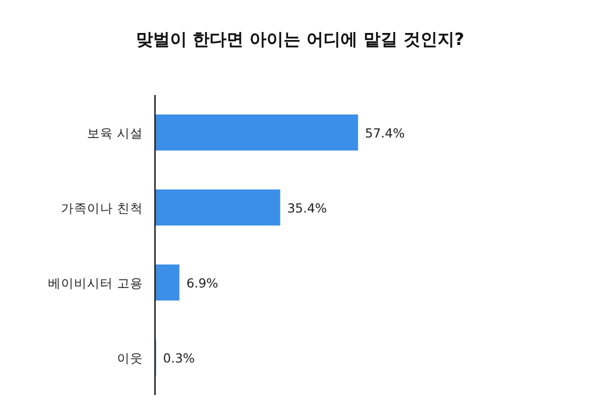  What do you see at coordinates (179, 358) in the screenshot?
I see `data-label: 0.3%` at bounding box center [179, 358].